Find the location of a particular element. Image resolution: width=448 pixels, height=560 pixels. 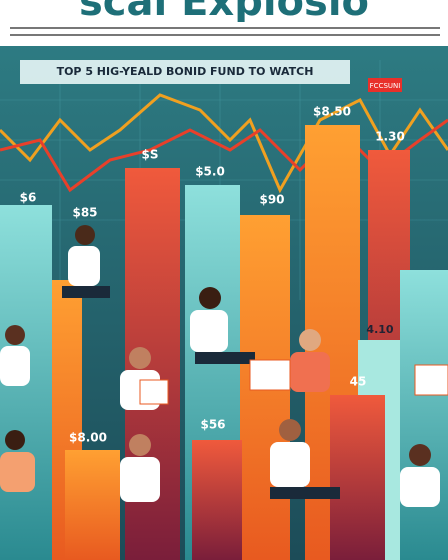

value-label: 45 is located at coordinates (358, 382).